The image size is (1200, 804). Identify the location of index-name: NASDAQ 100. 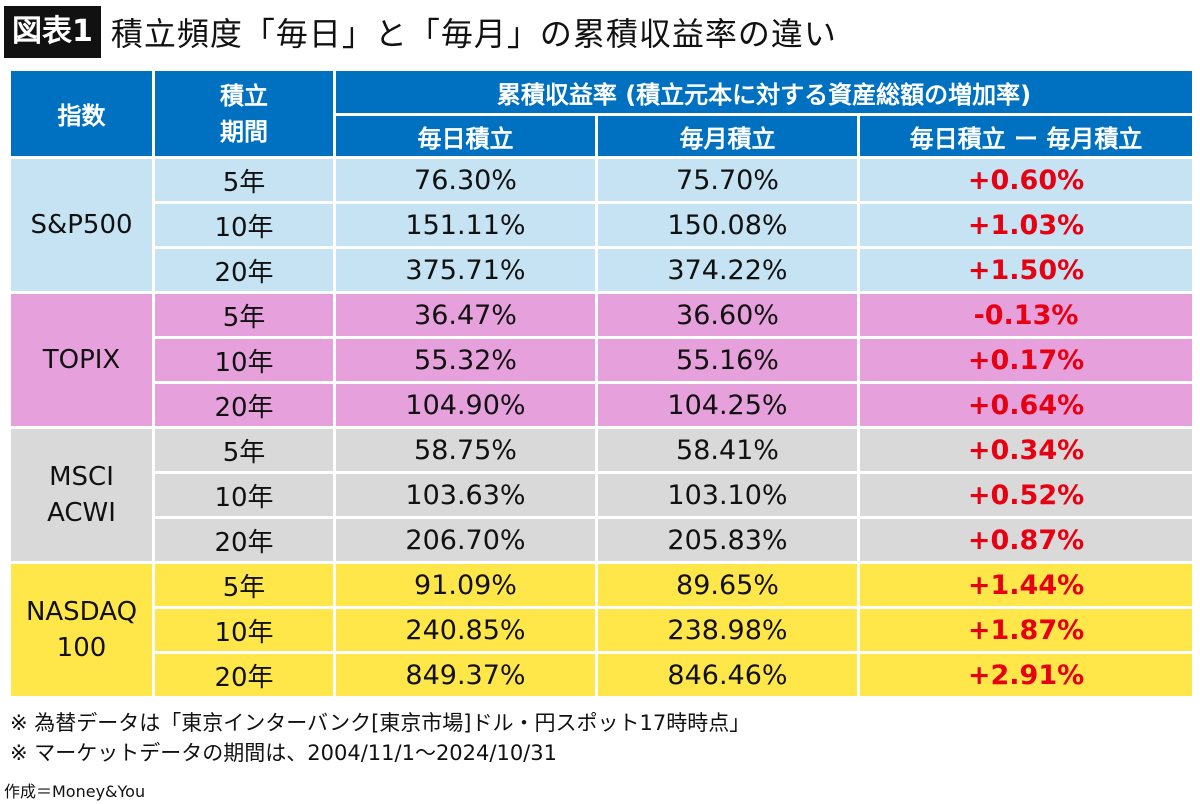
(81, 630).